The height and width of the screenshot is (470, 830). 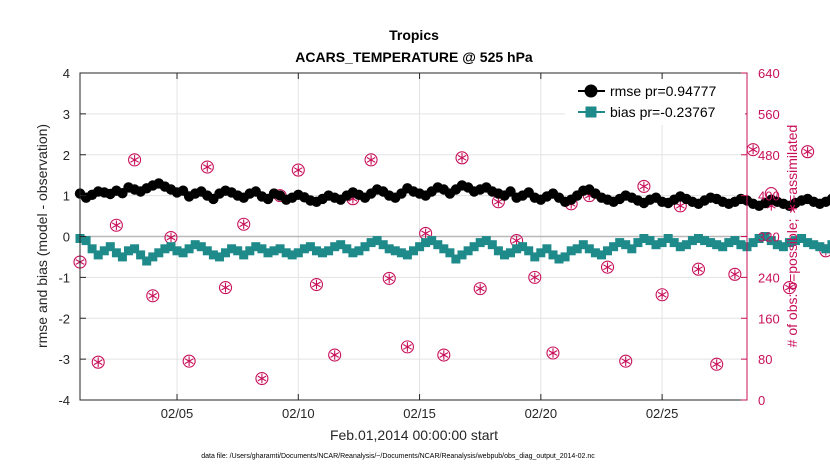 I want to click on rmse-marker, so click(x=828, y=199).